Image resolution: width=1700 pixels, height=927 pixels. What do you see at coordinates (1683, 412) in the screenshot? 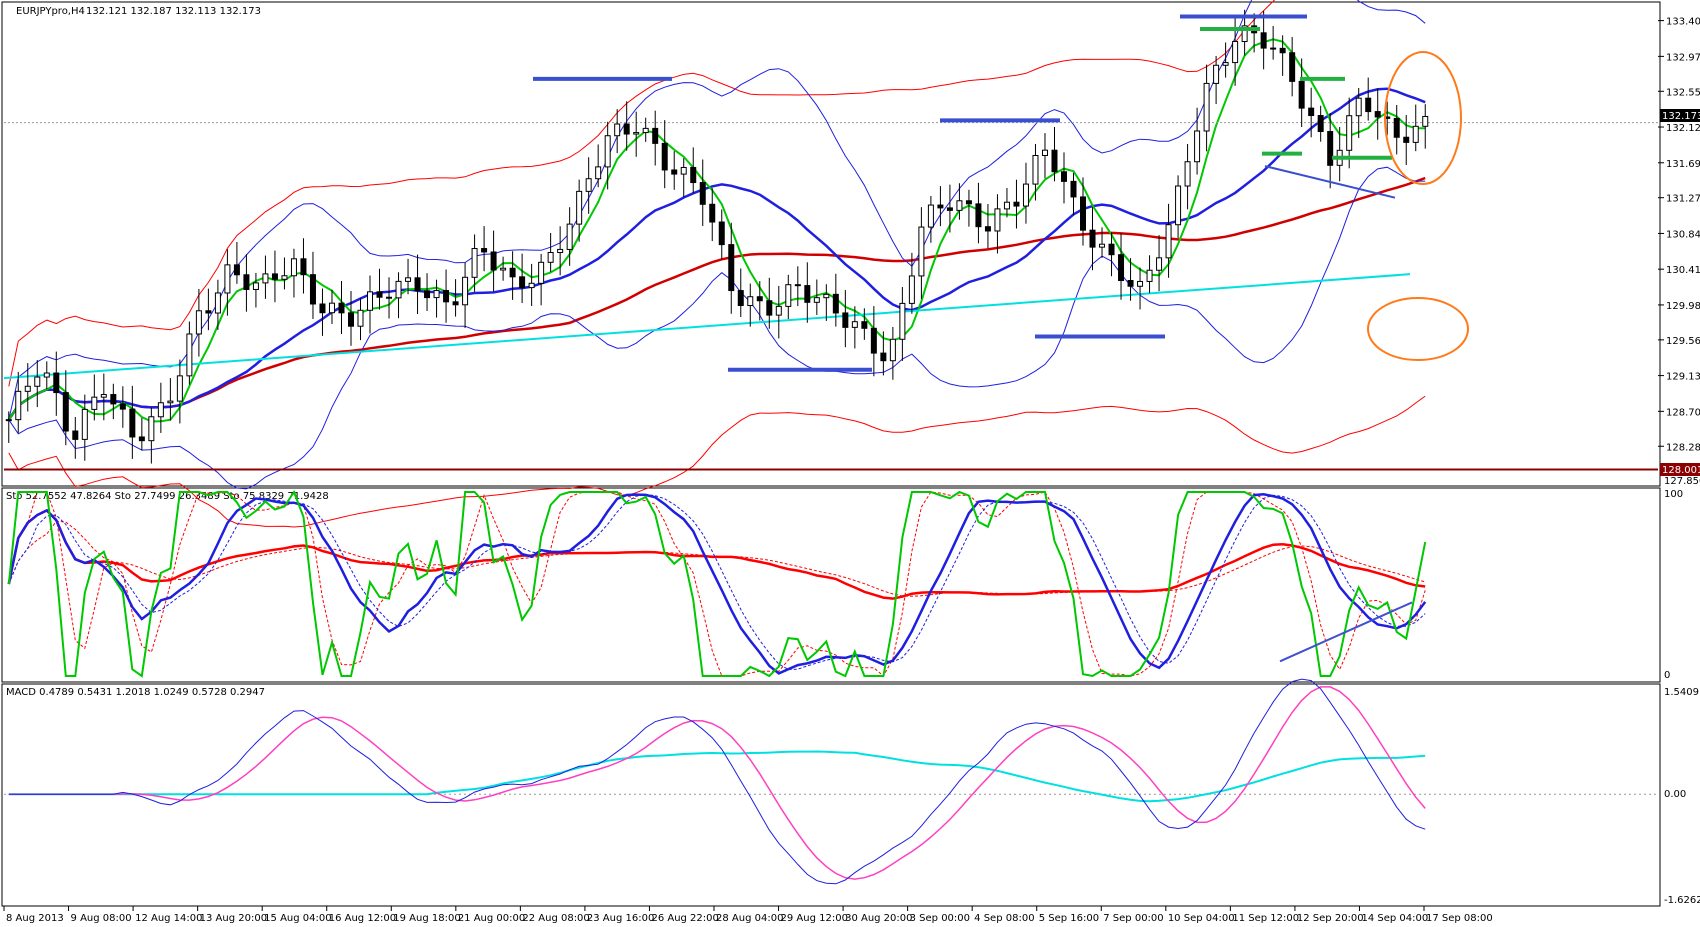
I see `price-tick-label: 128.700` at bounding box center [1683, 412].